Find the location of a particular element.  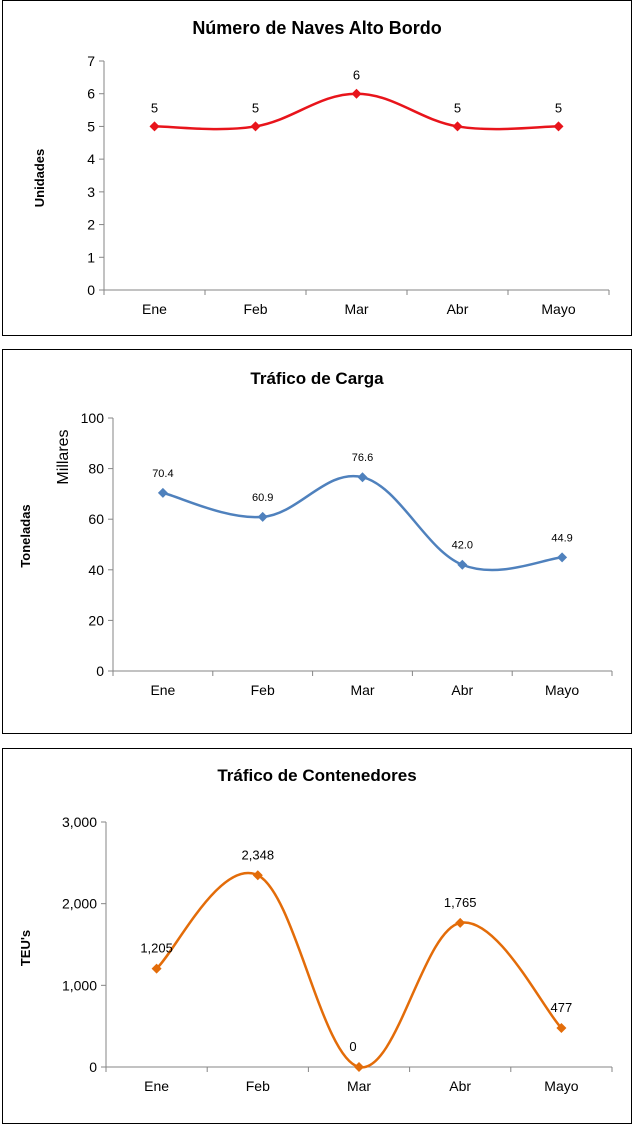

y-tick-label: 5 is located at coordinates (91, 126).